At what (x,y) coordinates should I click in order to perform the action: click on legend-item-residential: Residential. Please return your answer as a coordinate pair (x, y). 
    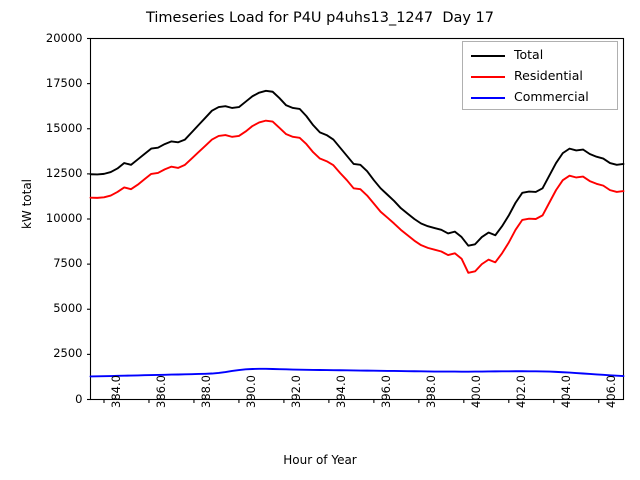
    Looking at the image, I should click on (527, 76).